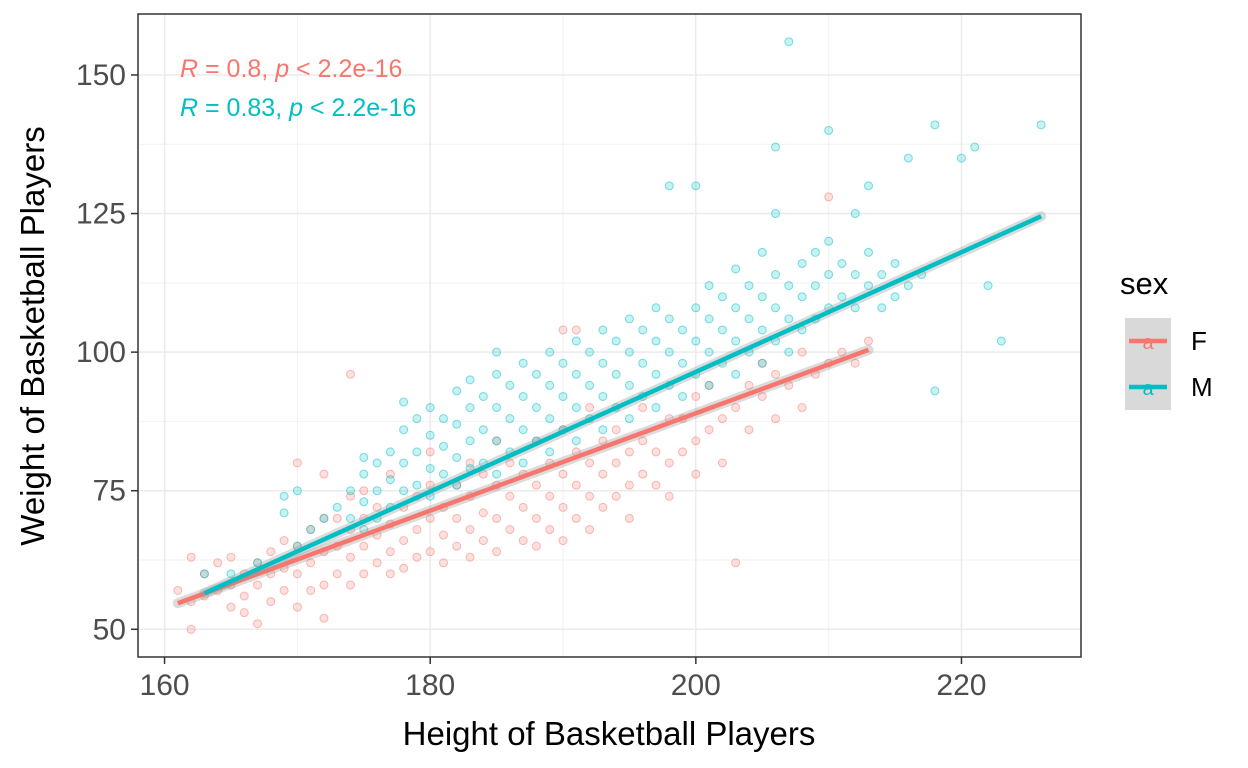 This screenshot has width=1248, height=768. I want to click on x-tick-label: 220, so click(961, 685).